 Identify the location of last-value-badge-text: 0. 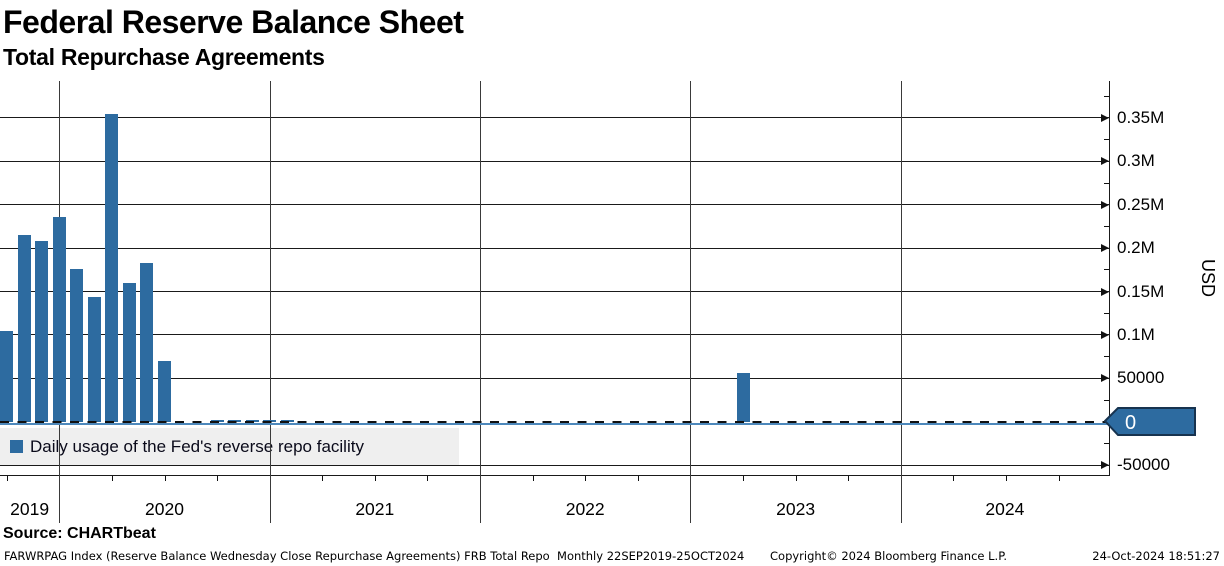
(1130, 423).